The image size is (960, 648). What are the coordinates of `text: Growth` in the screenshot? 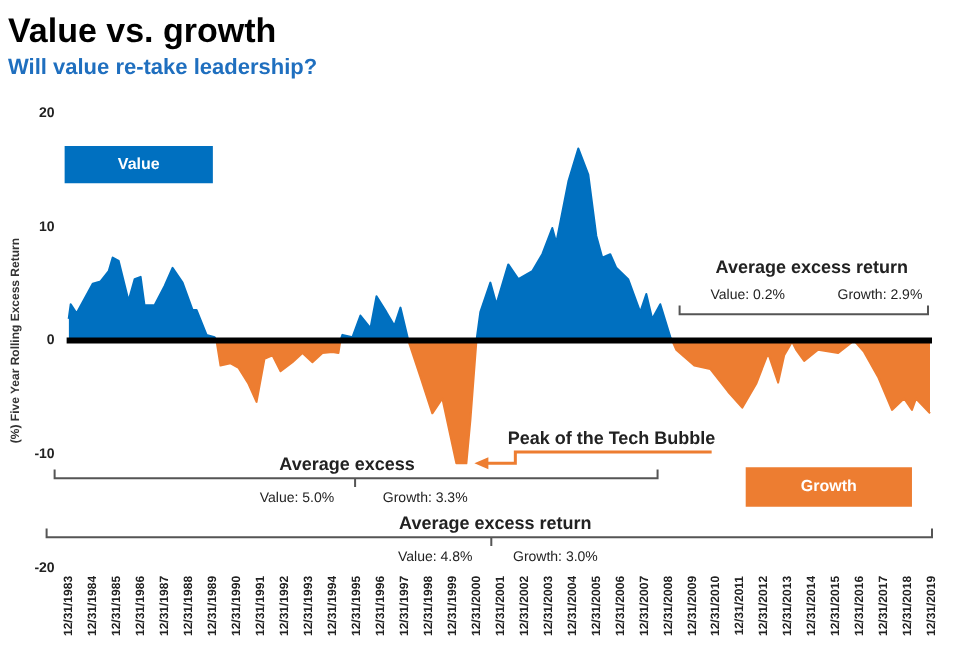 It's located at (829, 486).